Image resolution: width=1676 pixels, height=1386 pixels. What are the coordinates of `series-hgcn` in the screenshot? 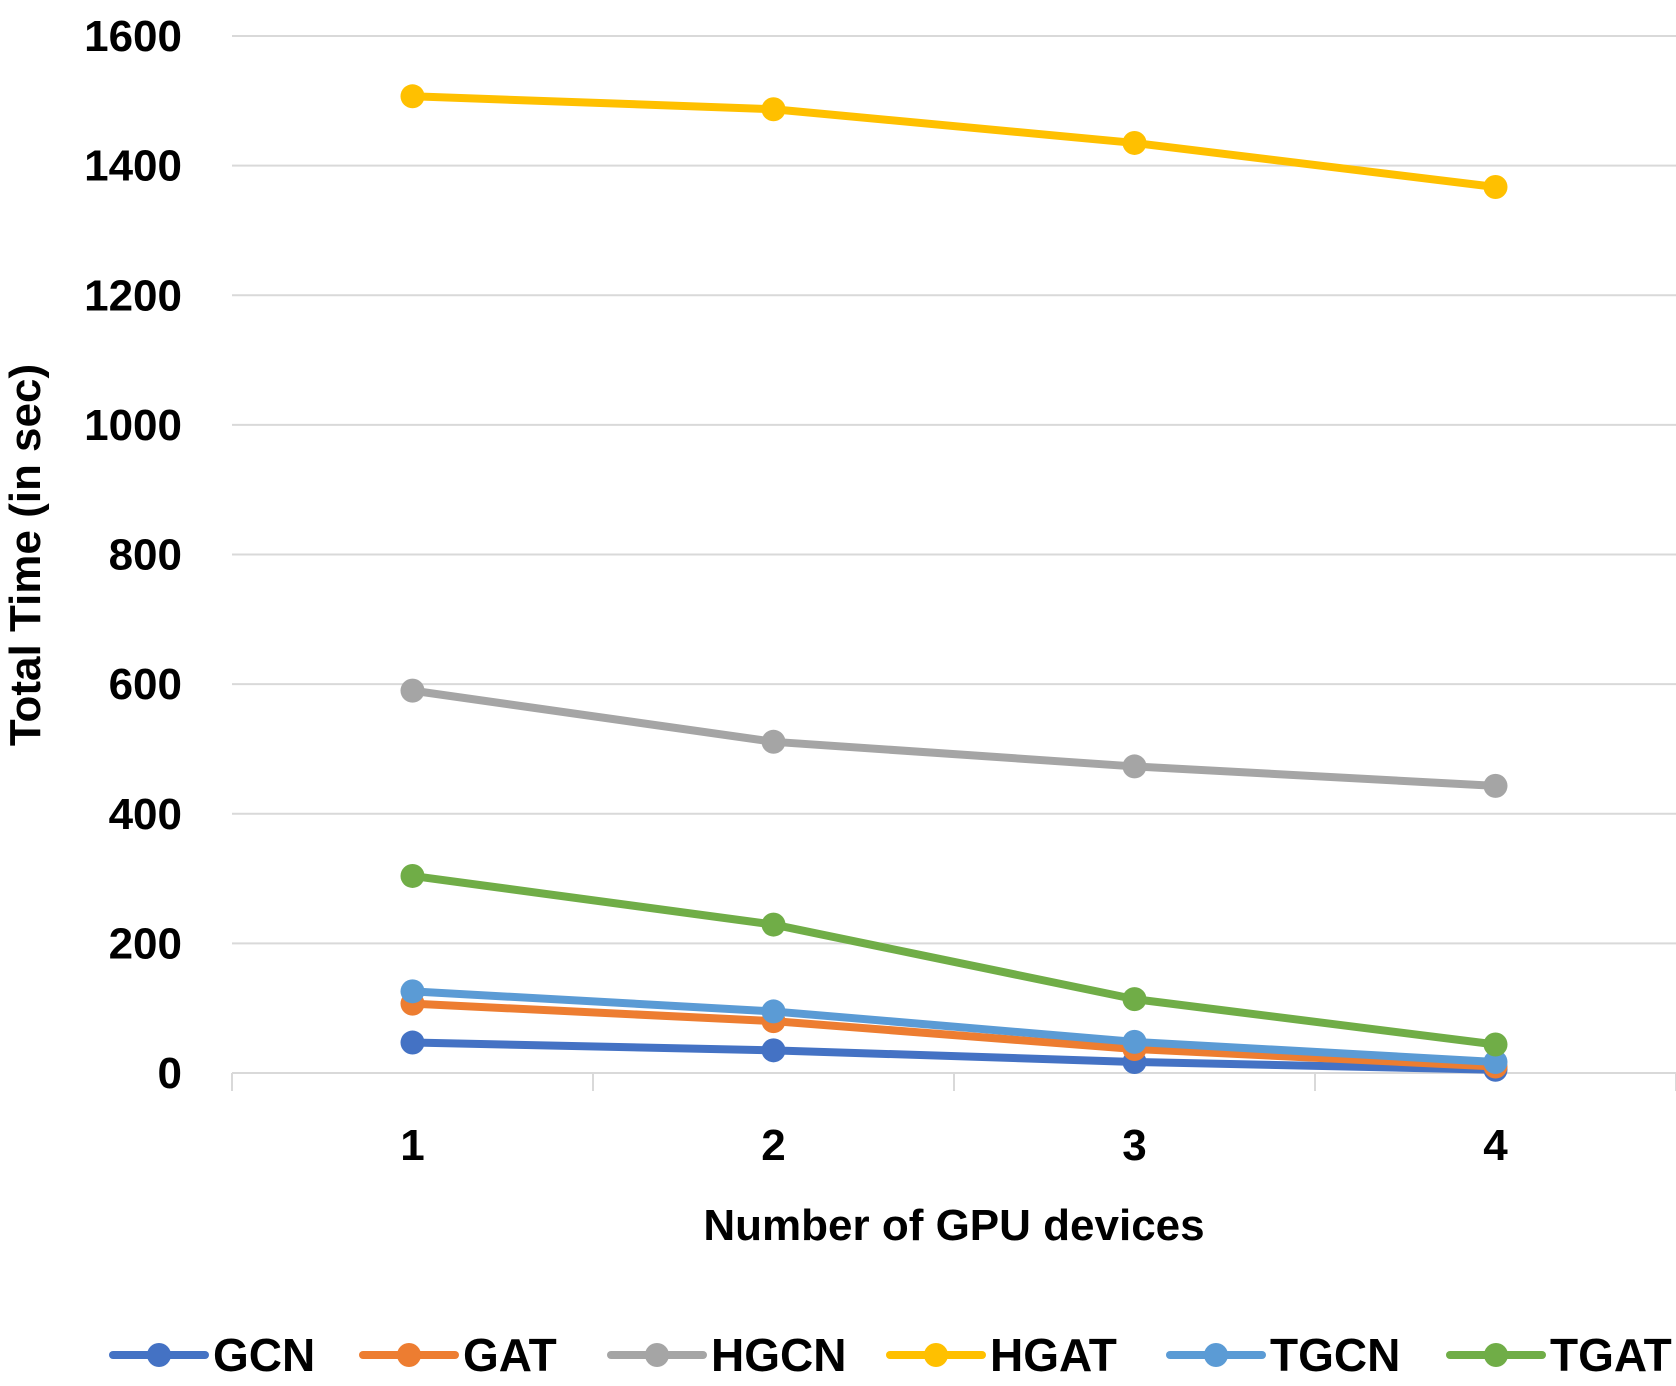 It's located at (954, 738).